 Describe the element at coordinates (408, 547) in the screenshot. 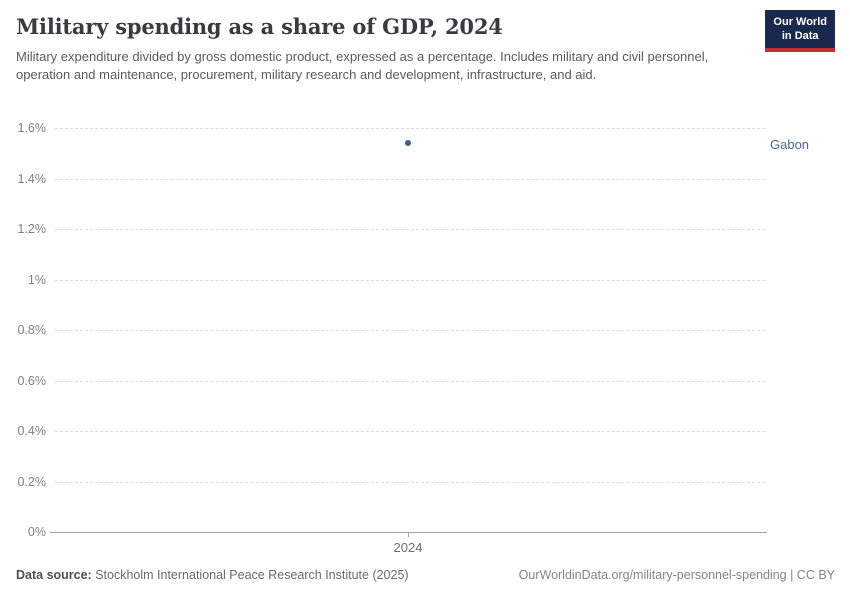

I see `x-tick-label: 2024` at that location.